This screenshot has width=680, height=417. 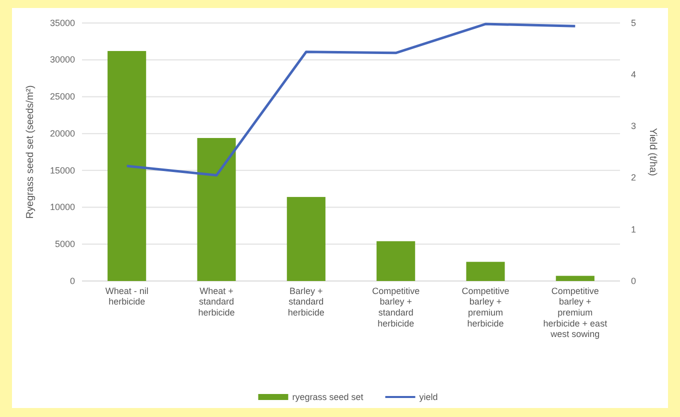 What do you see at coordinates (216, 302) in the screenshot?
I see `x-tick-label: Wheat + standard herbicide` at bounding box center [216, 302].